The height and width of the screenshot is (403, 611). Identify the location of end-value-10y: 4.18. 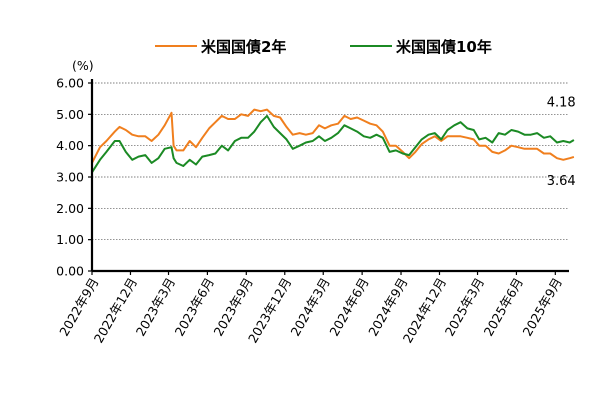
(561, 103).